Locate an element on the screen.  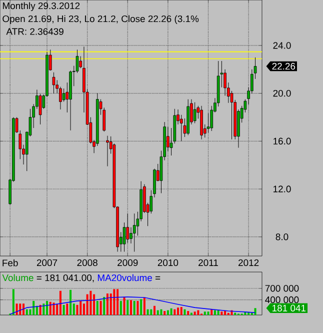
y-tick-label: 700 000 is located at coordinates (282, 288).